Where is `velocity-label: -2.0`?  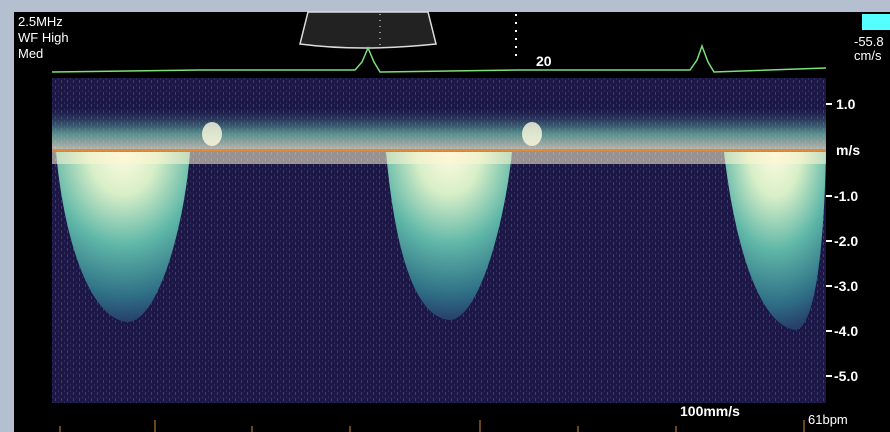
velocity-label: -2.0 is located at coordinates (846, 241).